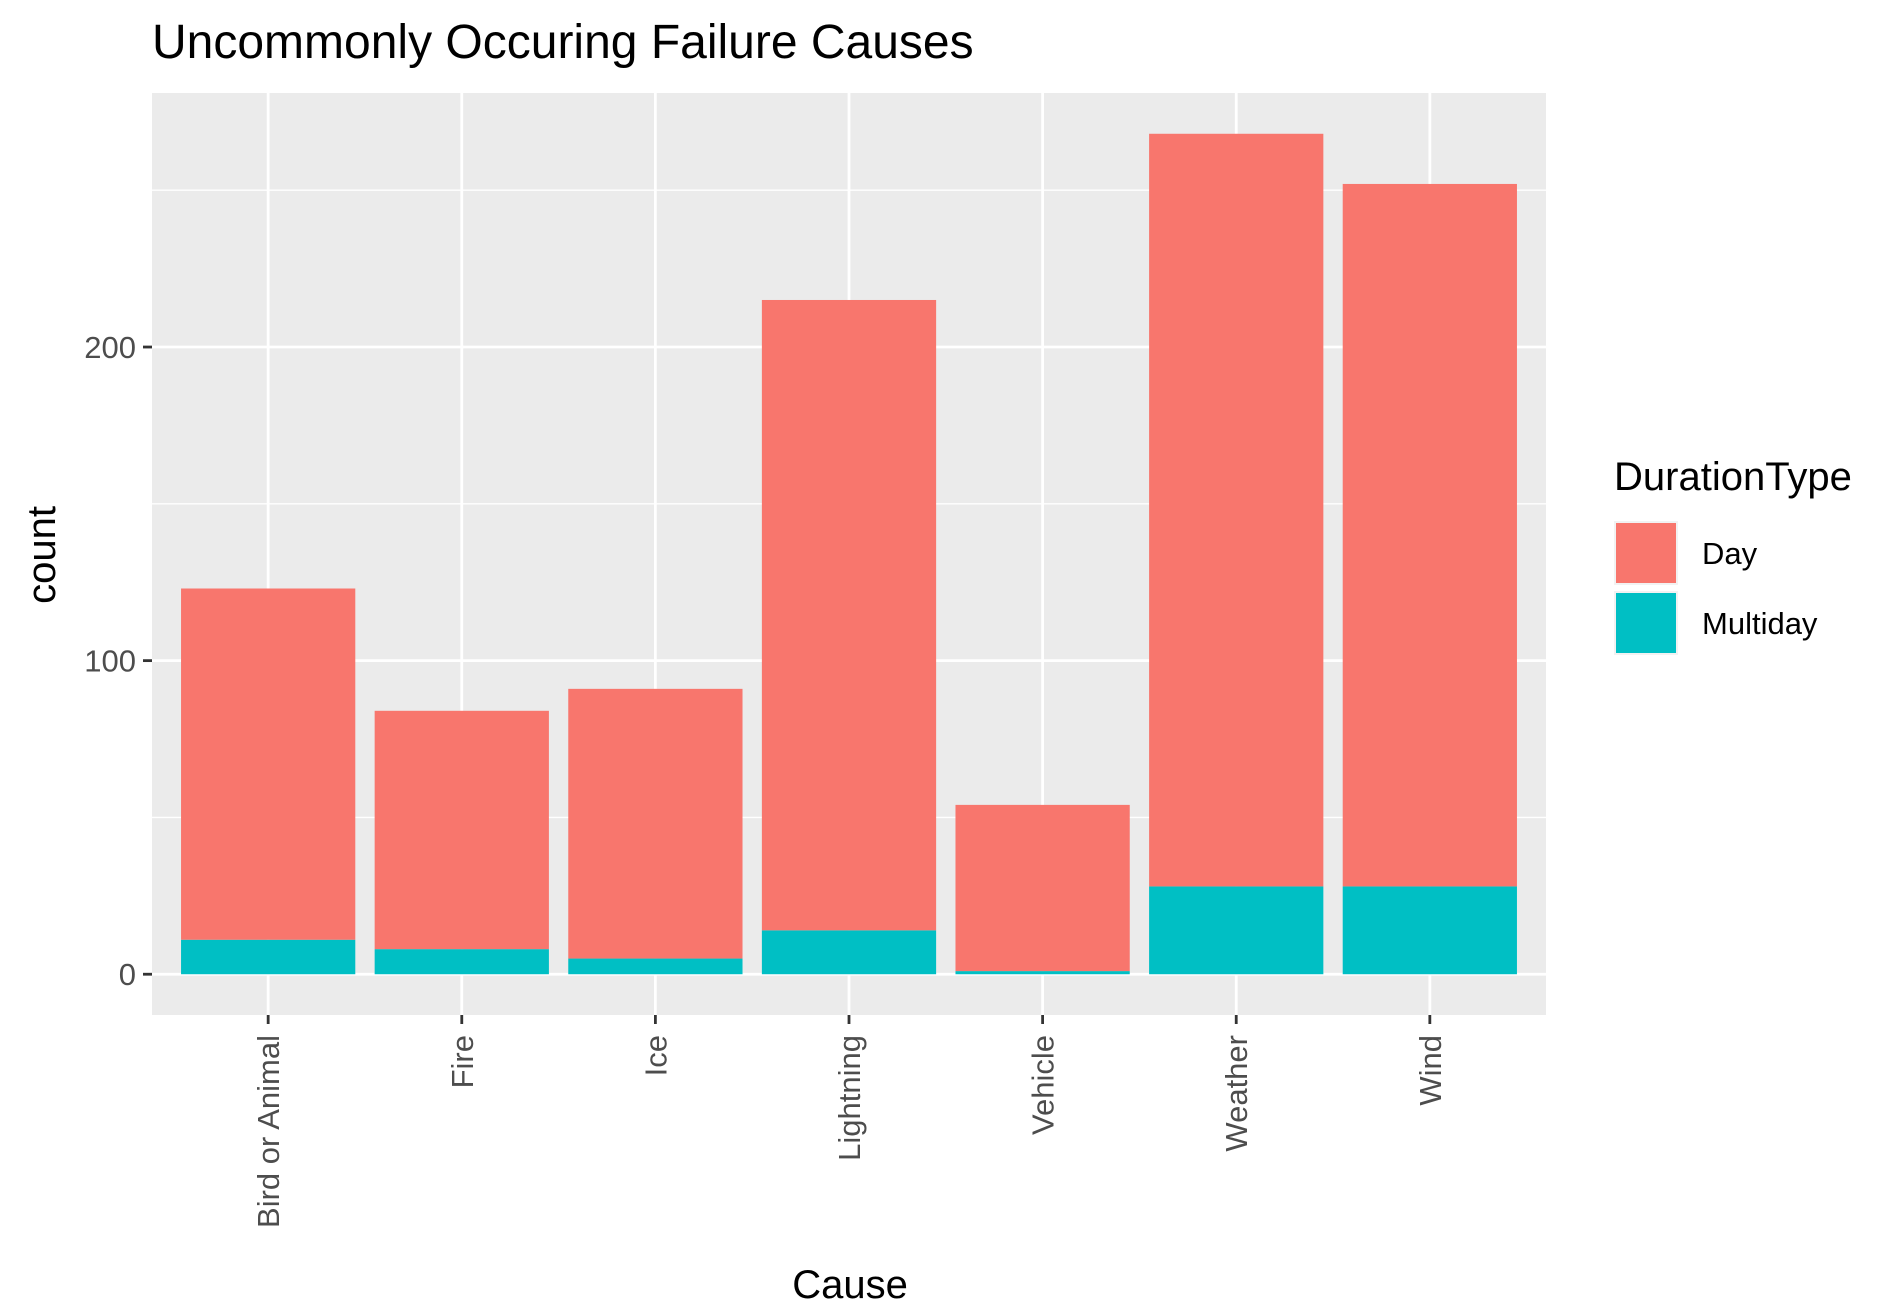  What do you see at coordinates (1429, 535) in the screenshot?
I see `bar-day-wind` at bounding box center [1429, 535].